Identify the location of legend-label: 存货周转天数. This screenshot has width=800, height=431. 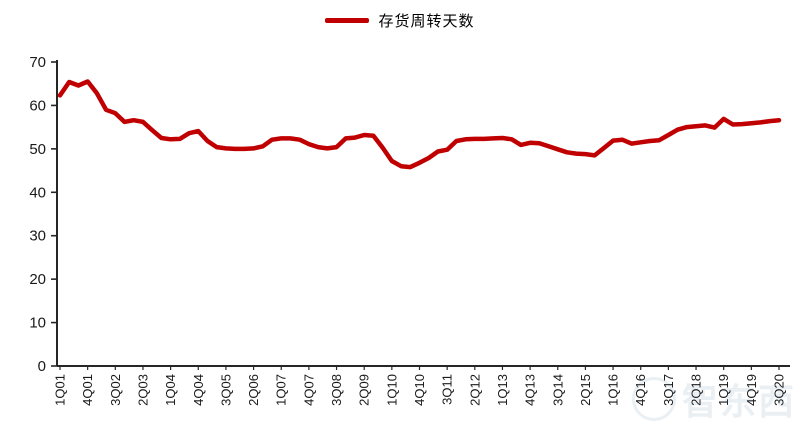
(426, 21).